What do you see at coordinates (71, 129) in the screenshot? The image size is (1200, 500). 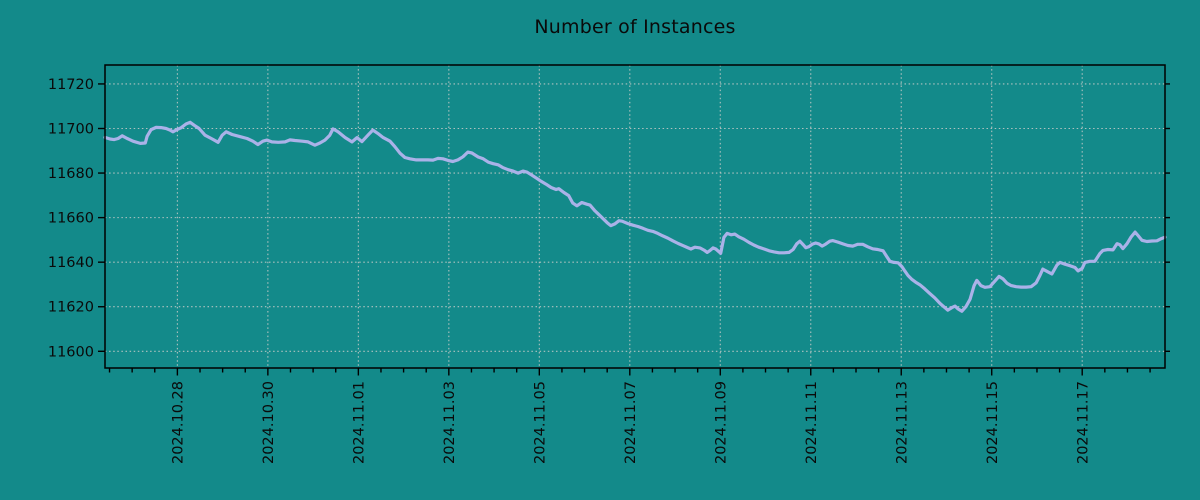 I see `y-tick-label: 11700` at bounding box center [71, 129].